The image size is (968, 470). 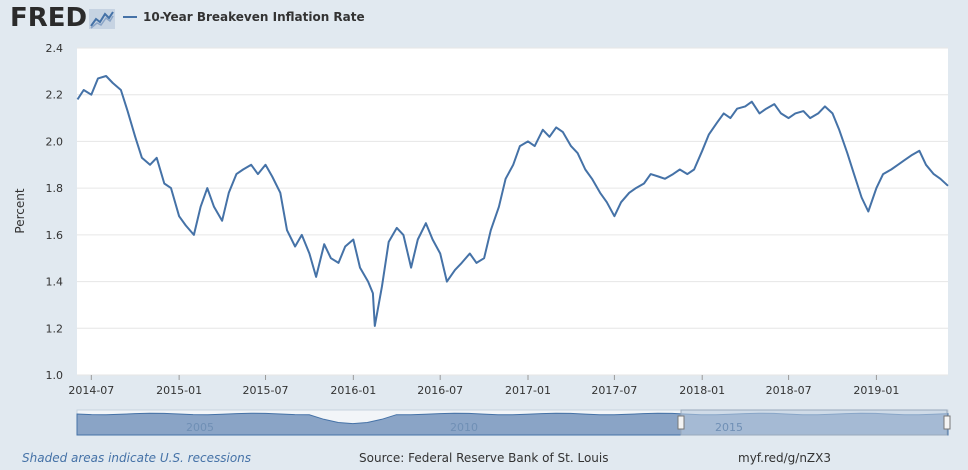 I want to click on x-tick-label: 2016-07, so click(x=440, y=390).